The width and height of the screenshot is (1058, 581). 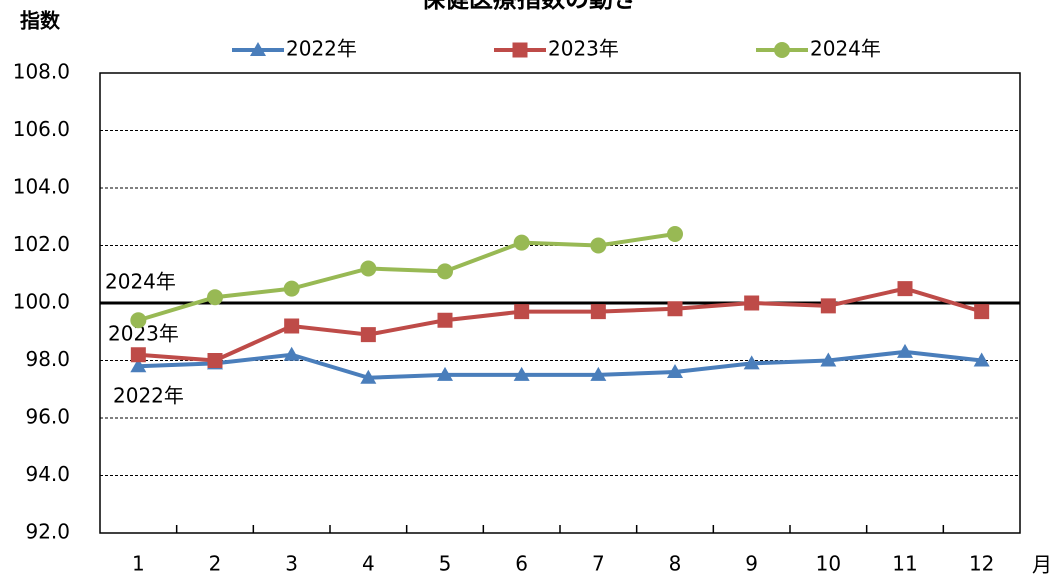 I want to click on y-tick-label: 102.0, so click(x=41, y=244).